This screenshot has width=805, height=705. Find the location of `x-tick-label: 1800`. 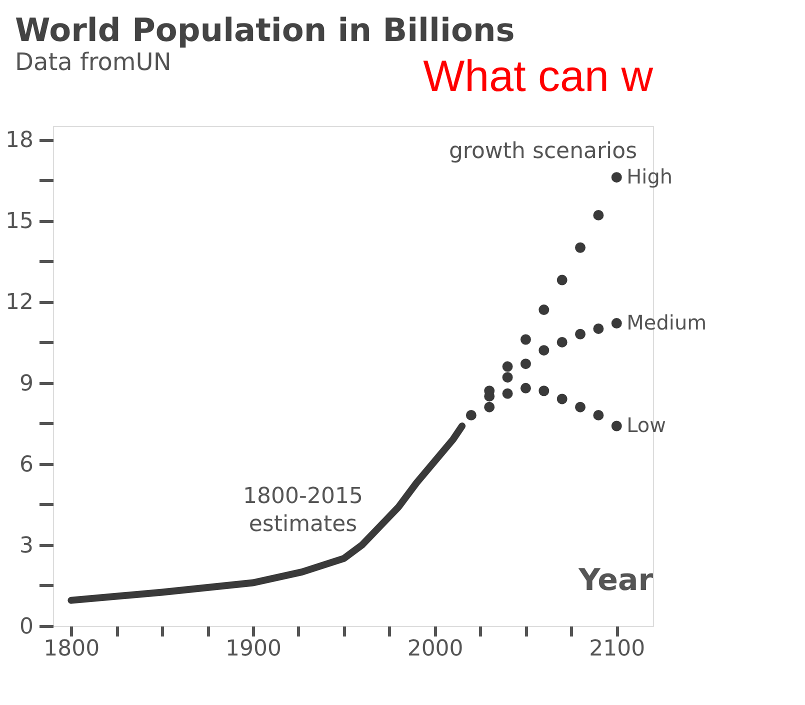

x-tick-label: 1800 is located at coordinates (72, 649).